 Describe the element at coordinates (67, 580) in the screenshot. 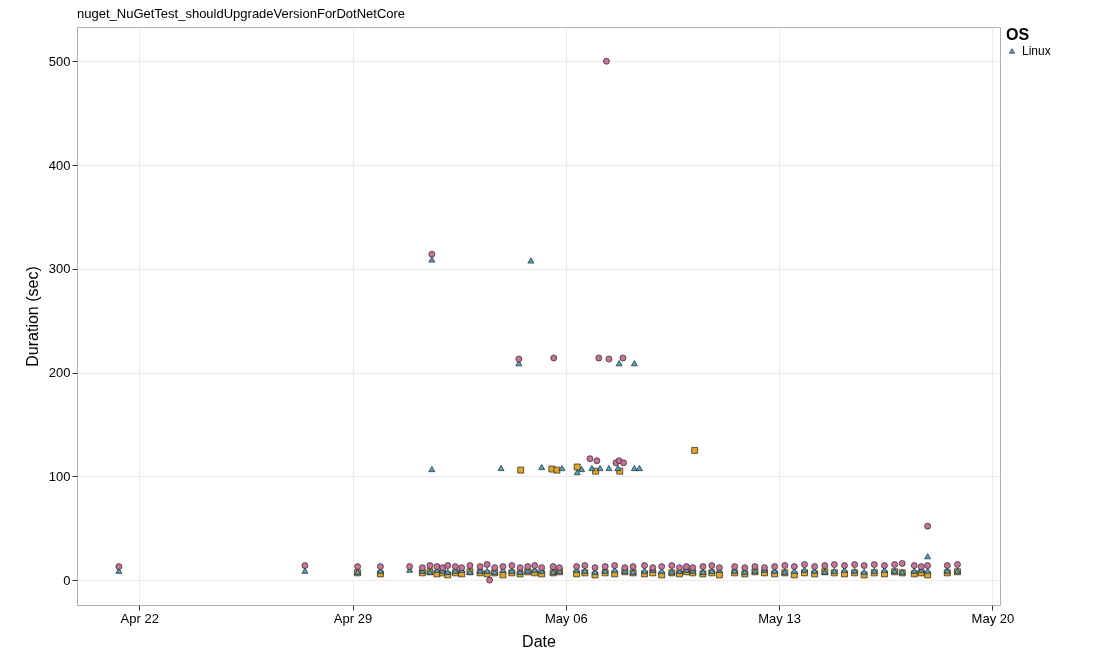

I see `y-tick-label: 0` at that location.